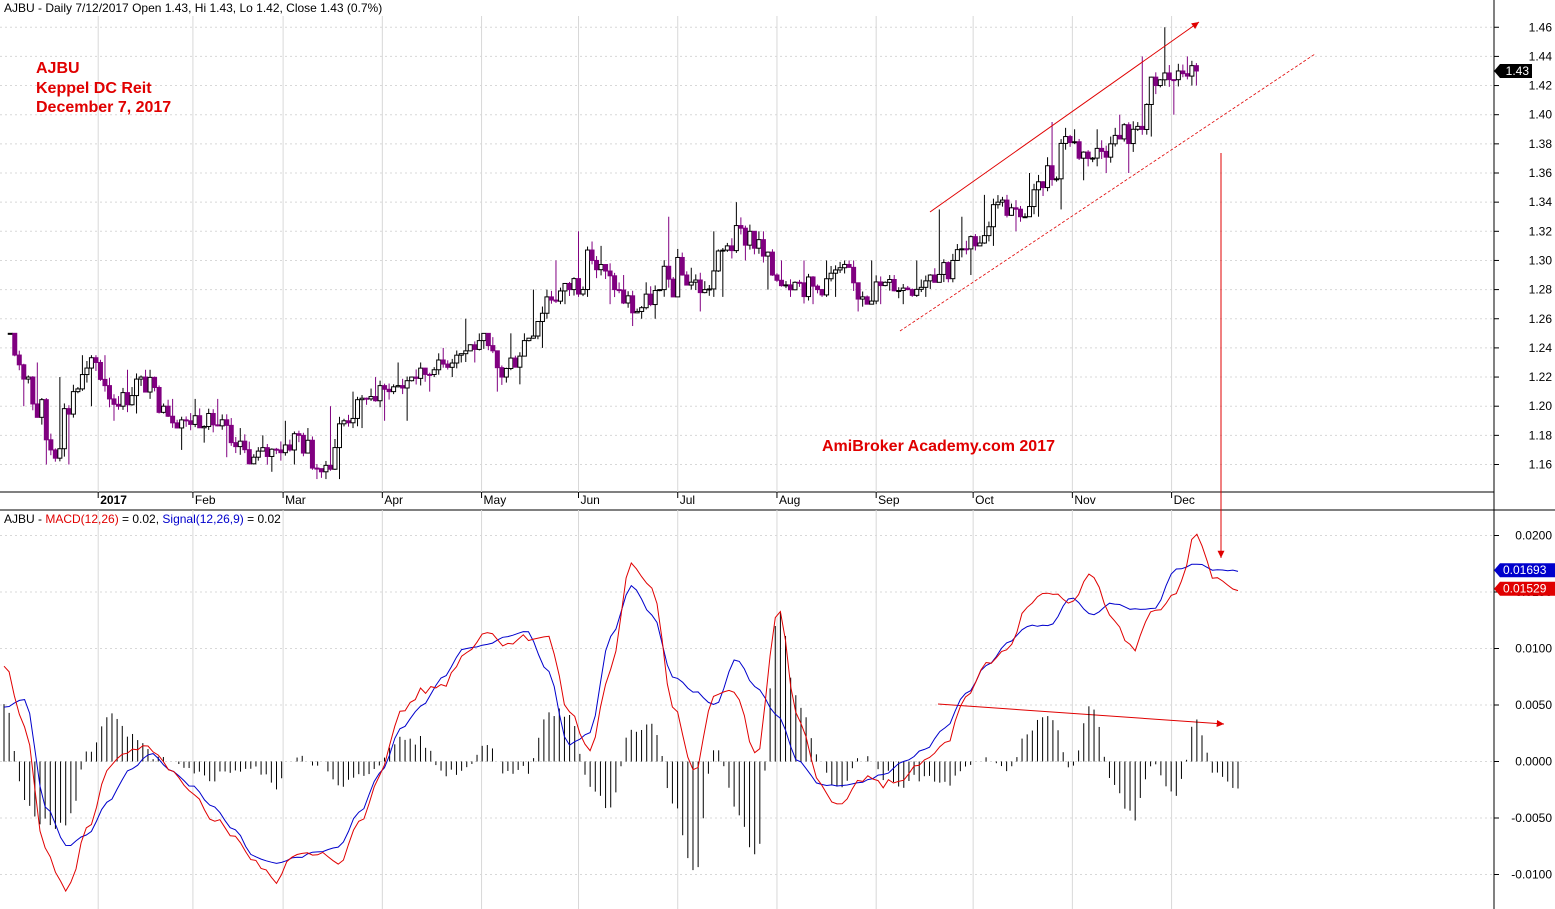  Describe the element at coordinates (58, 68) in the screenshot. I see `annotation-symbol: AJBU` at that location.